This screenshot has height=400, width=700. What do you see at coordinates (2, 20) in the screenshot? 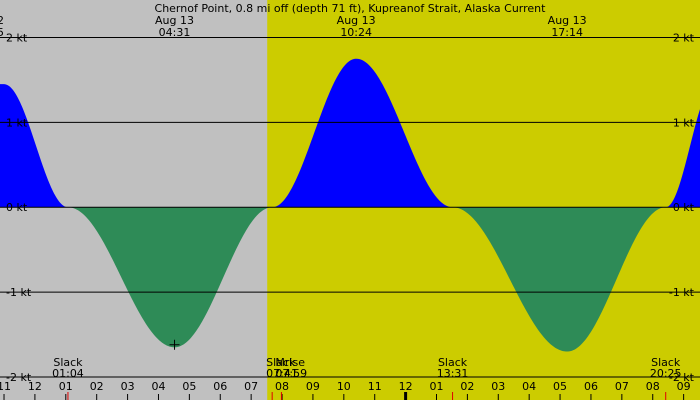
I see `top-label-date: .2` at bounding box center [2, 20].